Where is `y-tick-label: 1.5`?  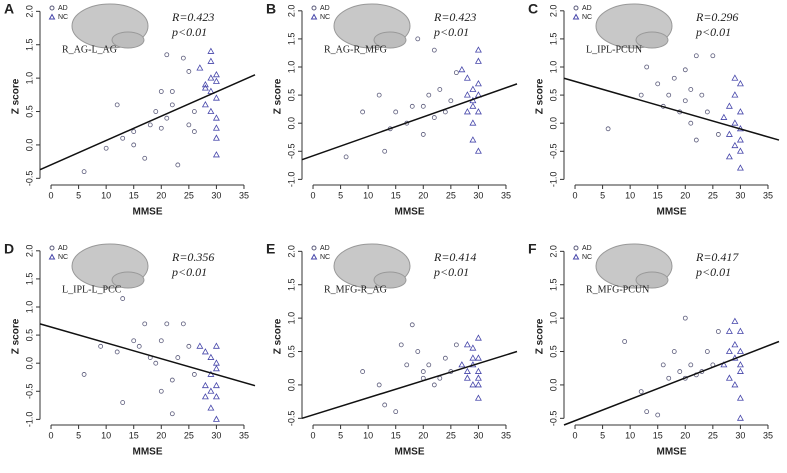
y-tick-label: 1.5 is located at coordinates (553, 284).